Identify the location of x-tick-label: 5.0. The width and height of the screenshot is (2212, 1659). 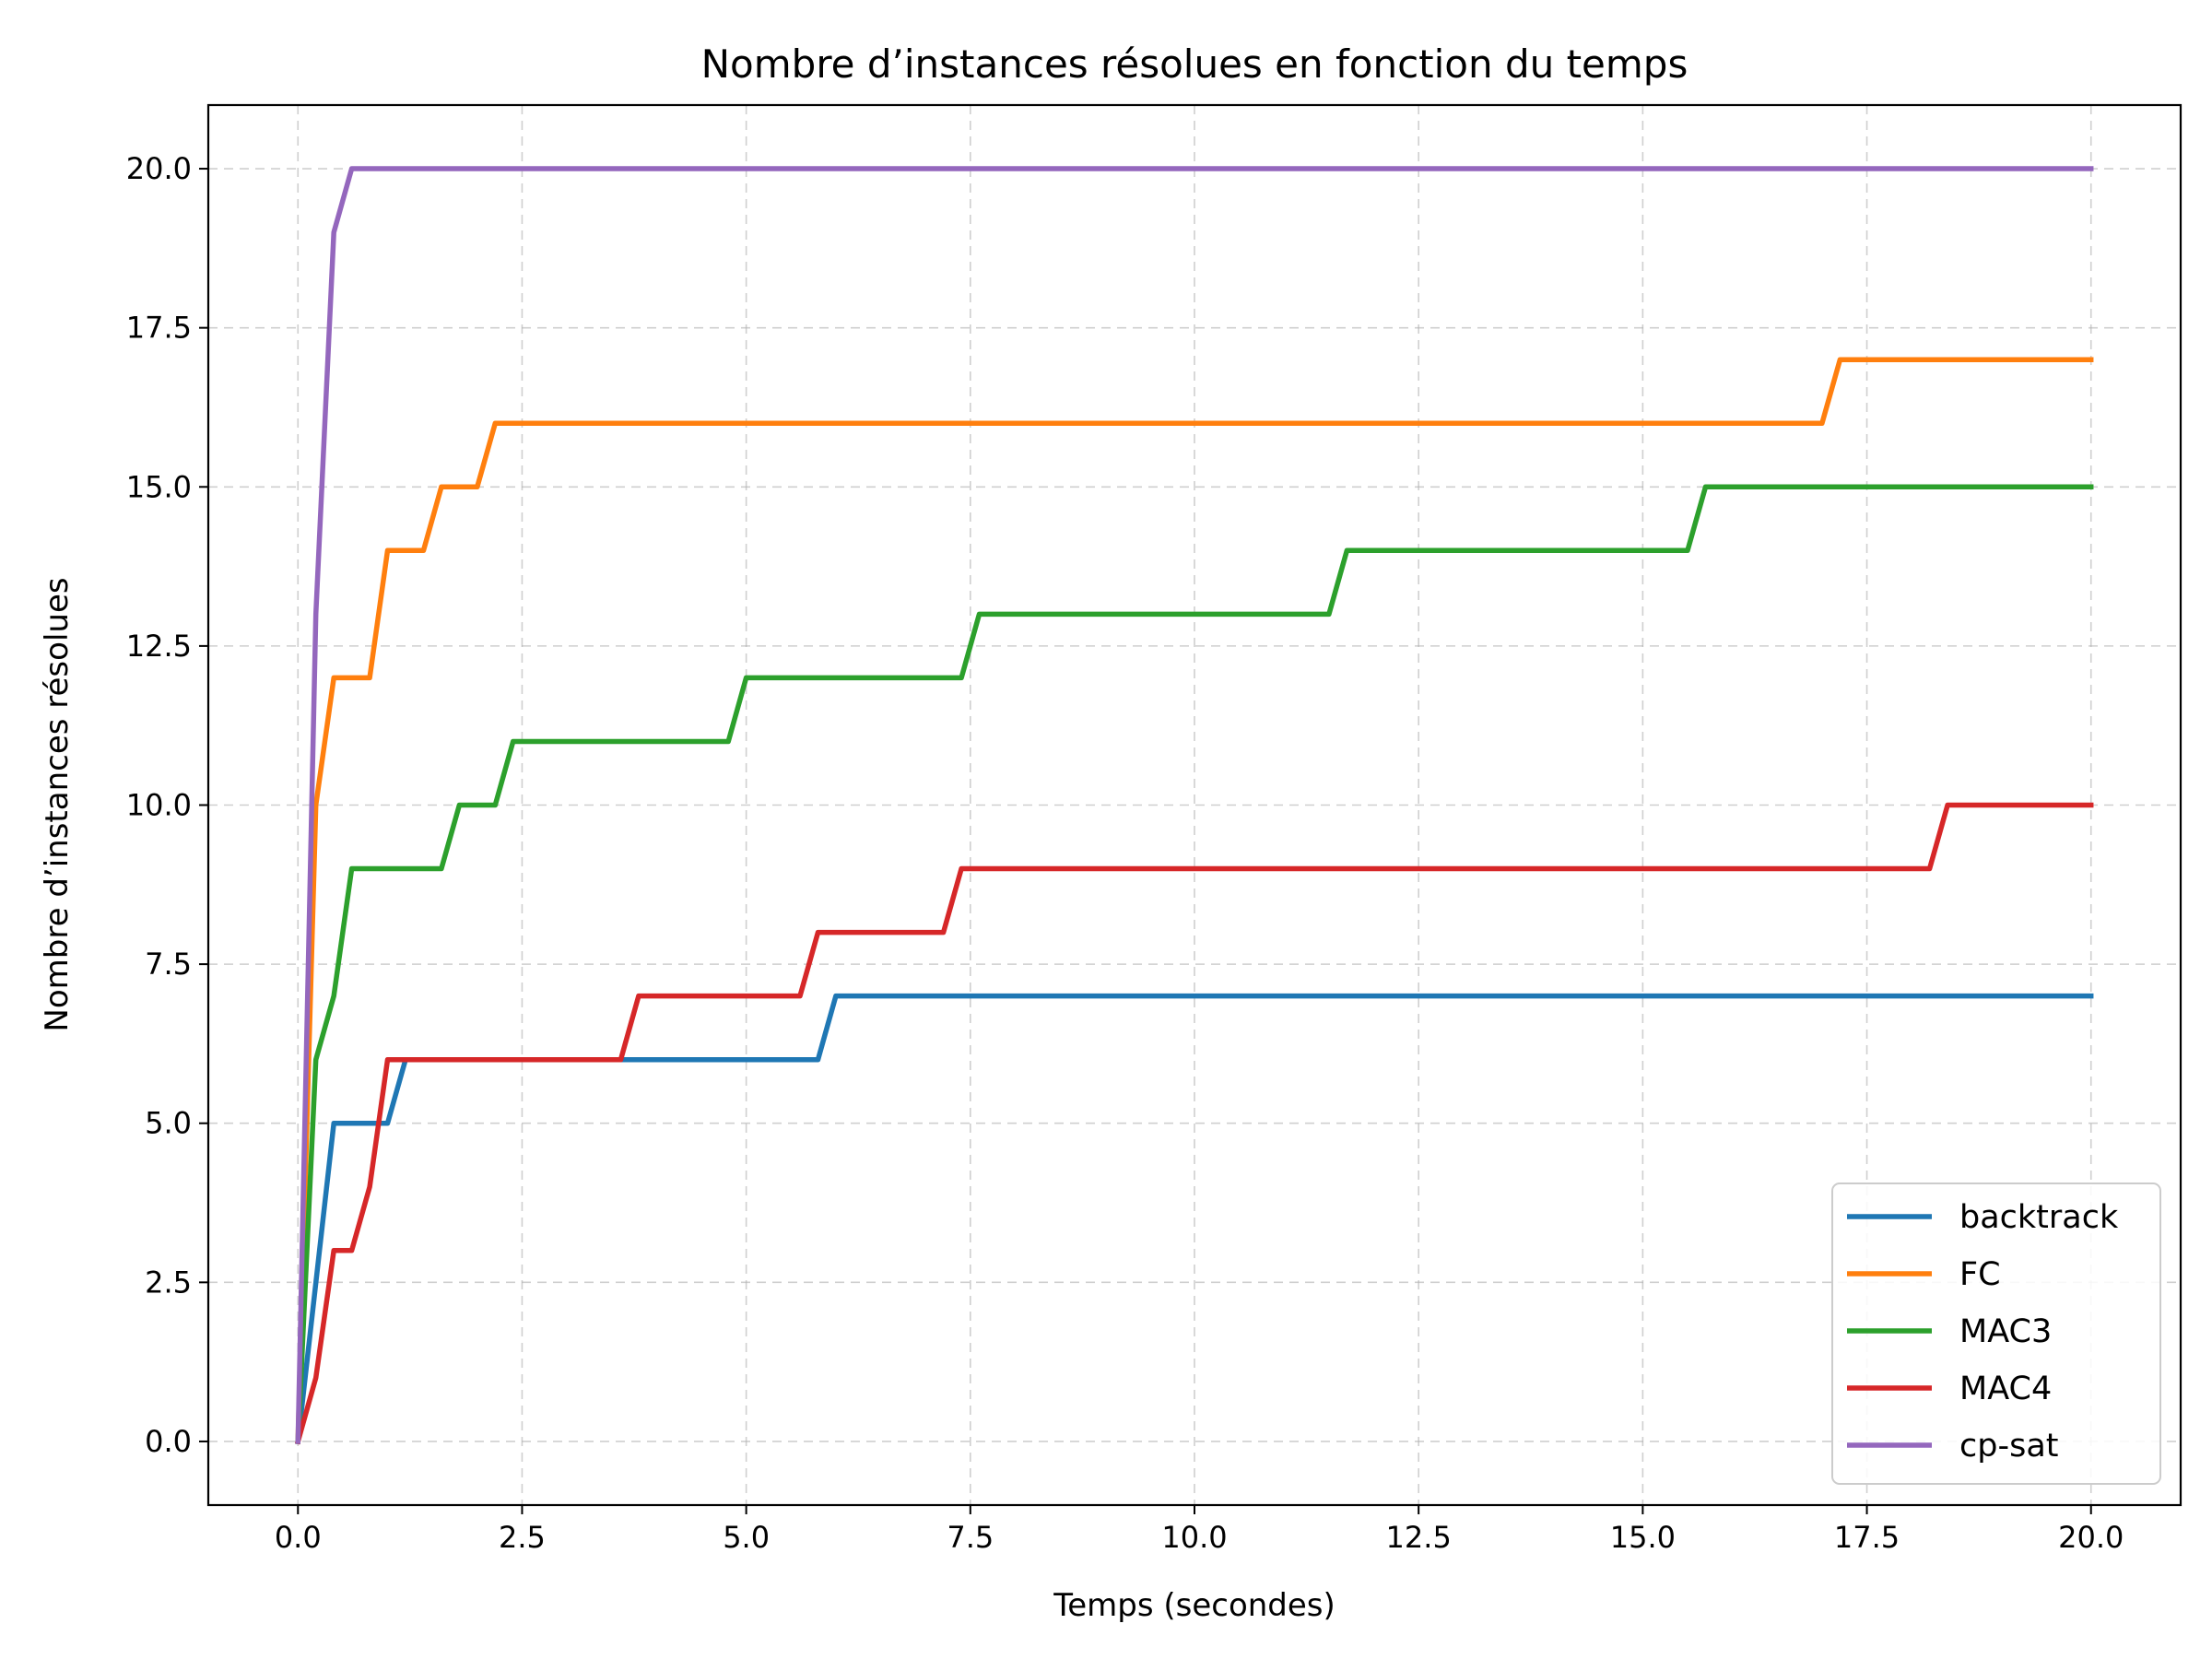
(746, 1537).